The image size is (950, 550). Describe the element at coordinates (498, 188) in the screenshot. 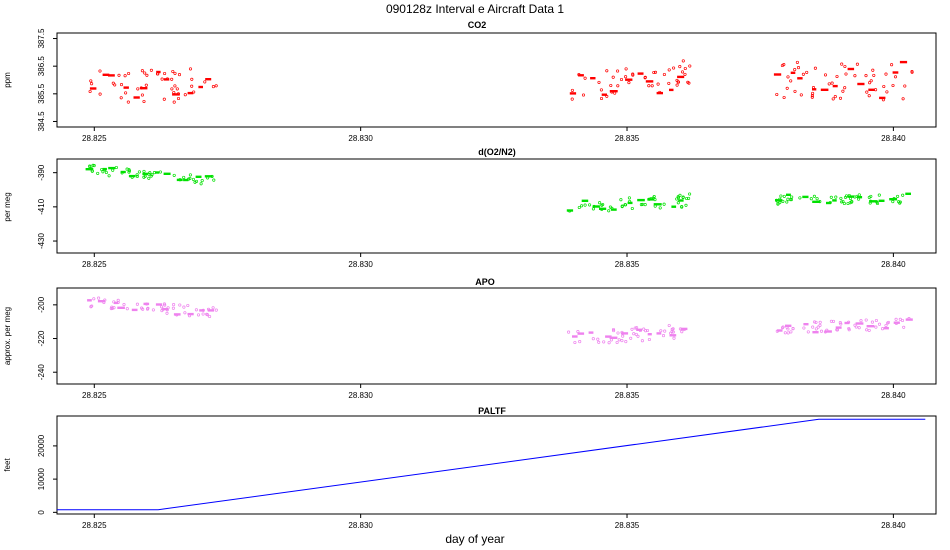

I see `data-points-do2n2` at that location.